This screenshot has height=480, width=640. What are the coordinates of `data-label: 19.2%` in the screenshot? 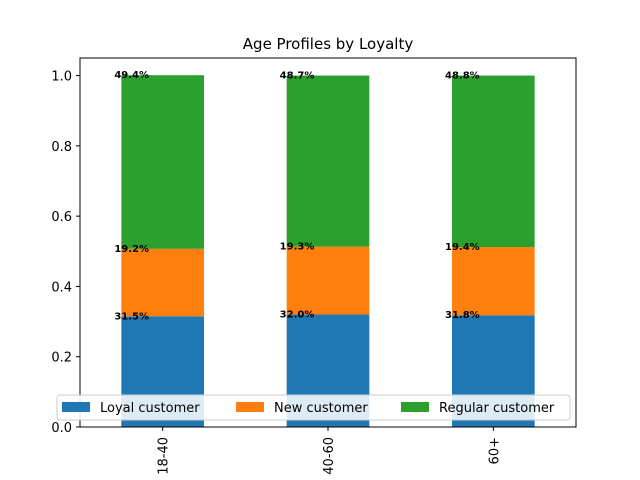 It's located at (131, 249).